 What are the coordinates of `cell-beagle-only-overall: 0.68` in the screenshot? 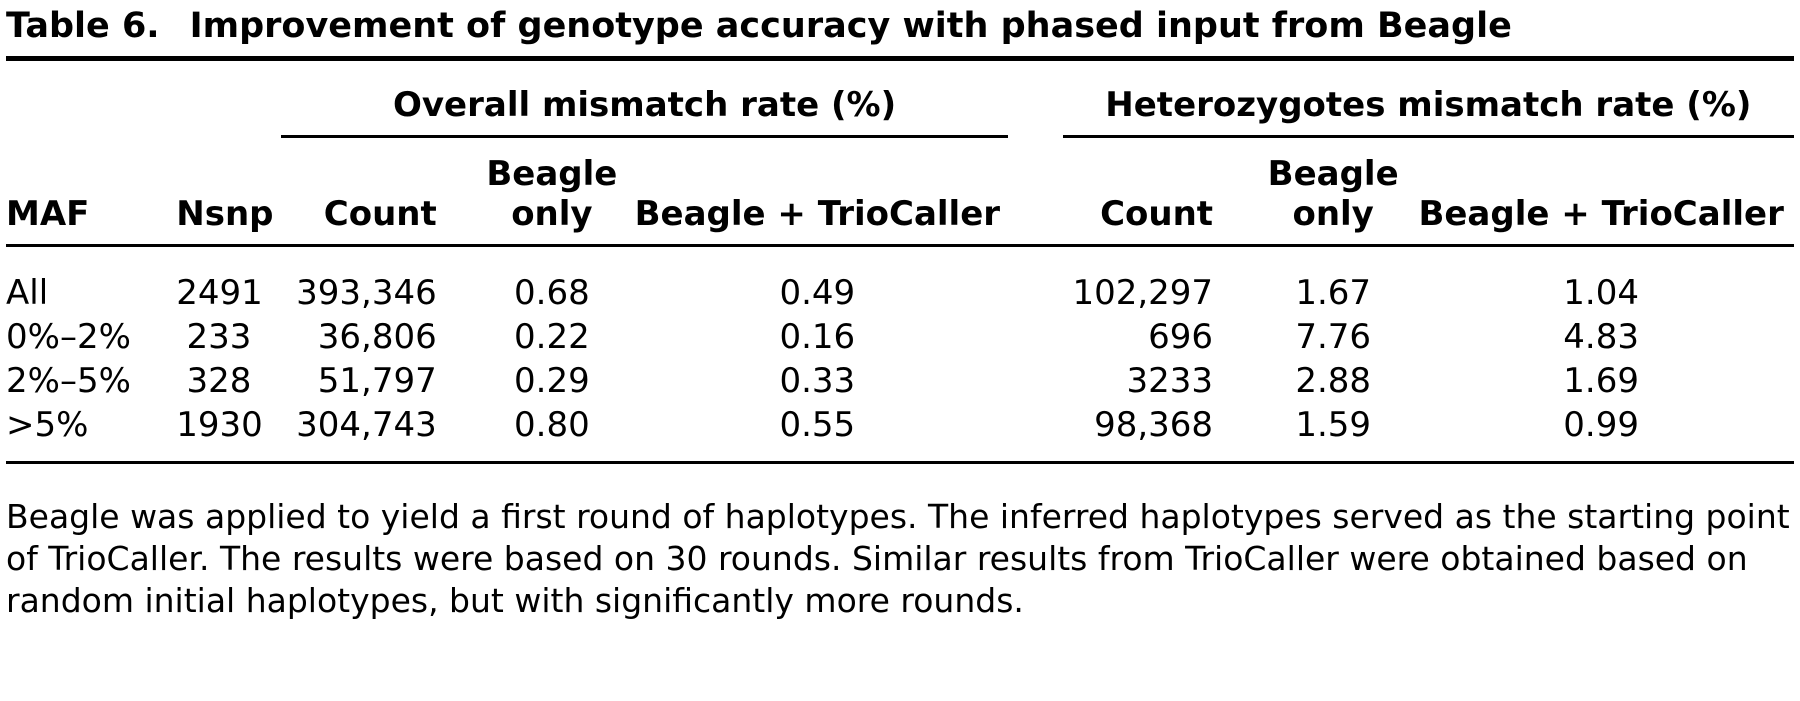 It's located at (552, 293).